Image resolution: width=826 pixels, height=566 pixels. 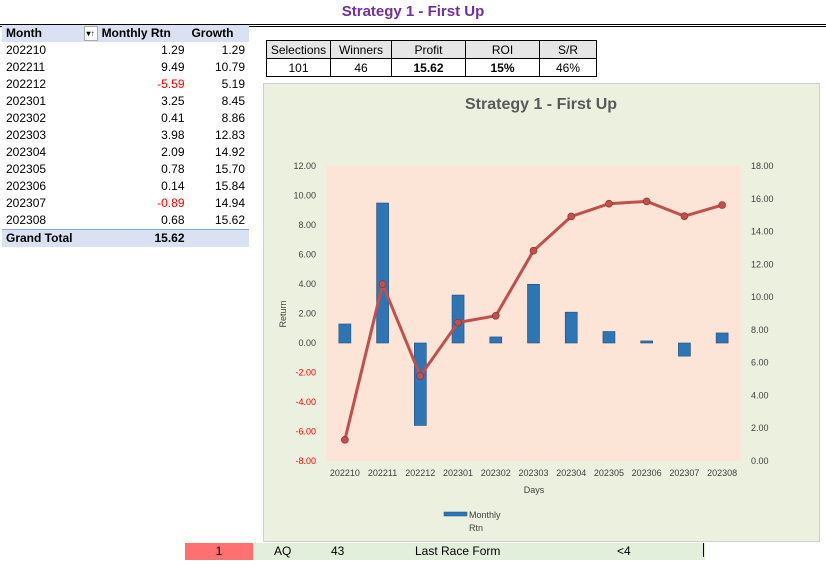 I want to click on growth-cell: 15.62, so click(x=229, y=220).